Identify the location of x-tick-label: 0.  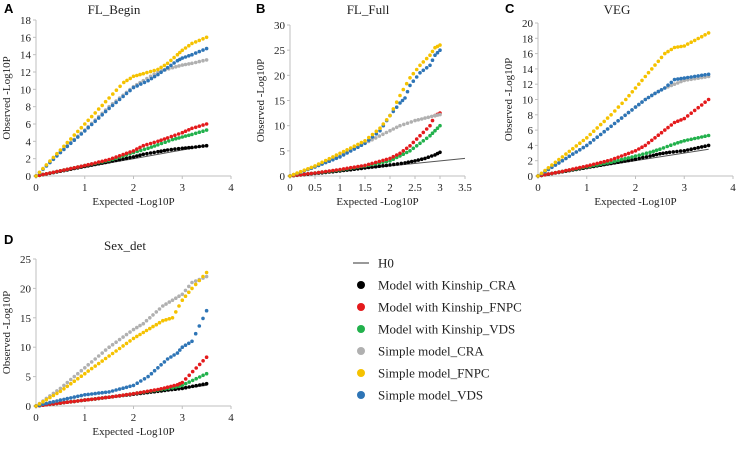
(36, 418).